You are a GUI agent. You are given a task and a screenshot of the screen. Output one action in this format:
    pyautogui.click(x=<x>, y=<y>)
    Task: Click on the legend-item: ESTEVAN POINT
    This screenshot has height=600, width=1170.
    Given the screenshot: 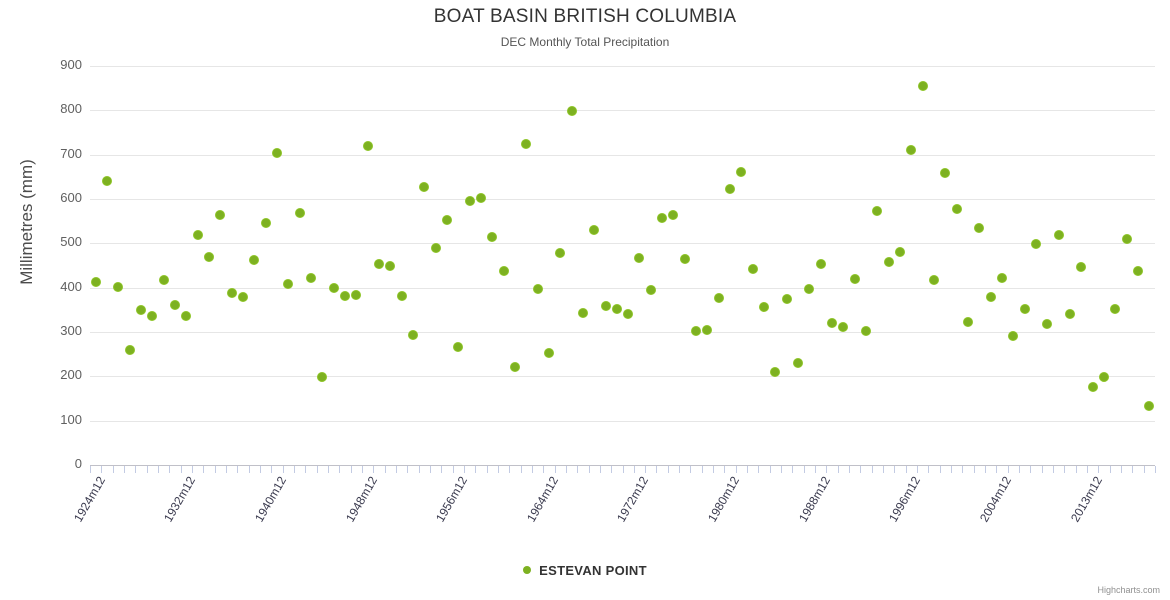 What is the action you would take?
    pyautogui.click(x=585, y=570)
    